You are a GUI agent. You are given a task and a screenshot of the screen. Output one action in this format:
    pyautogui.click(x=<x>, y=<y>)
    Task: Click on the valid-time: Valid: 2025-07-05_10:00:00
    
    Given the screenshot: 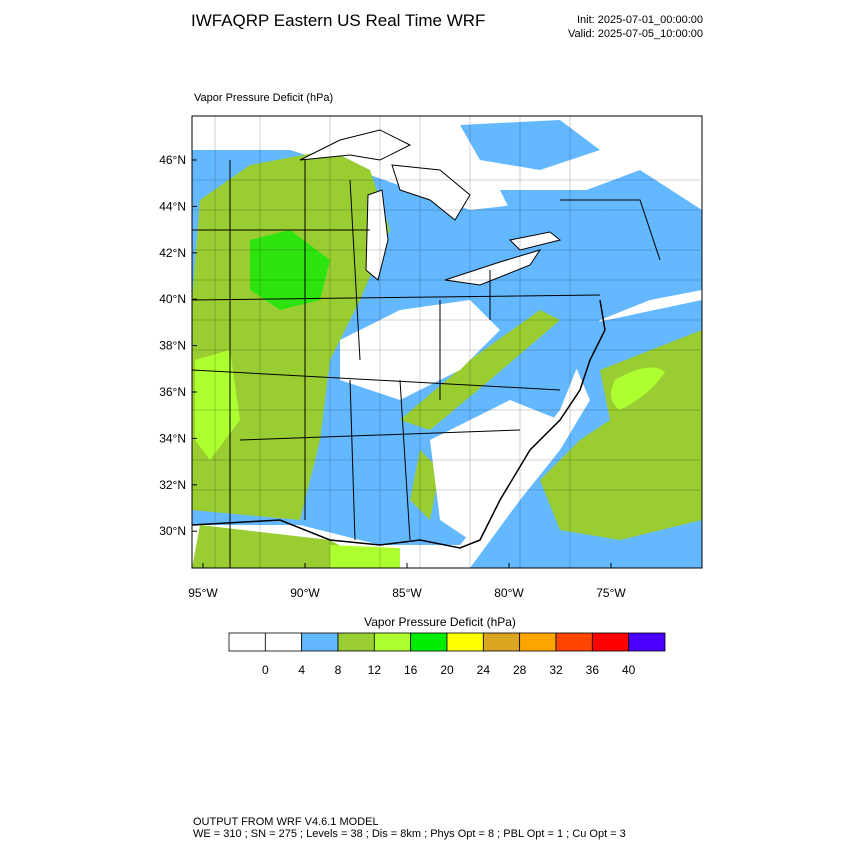 What is the action you would take?
    pyautogui.click(x=635, y=34)
    